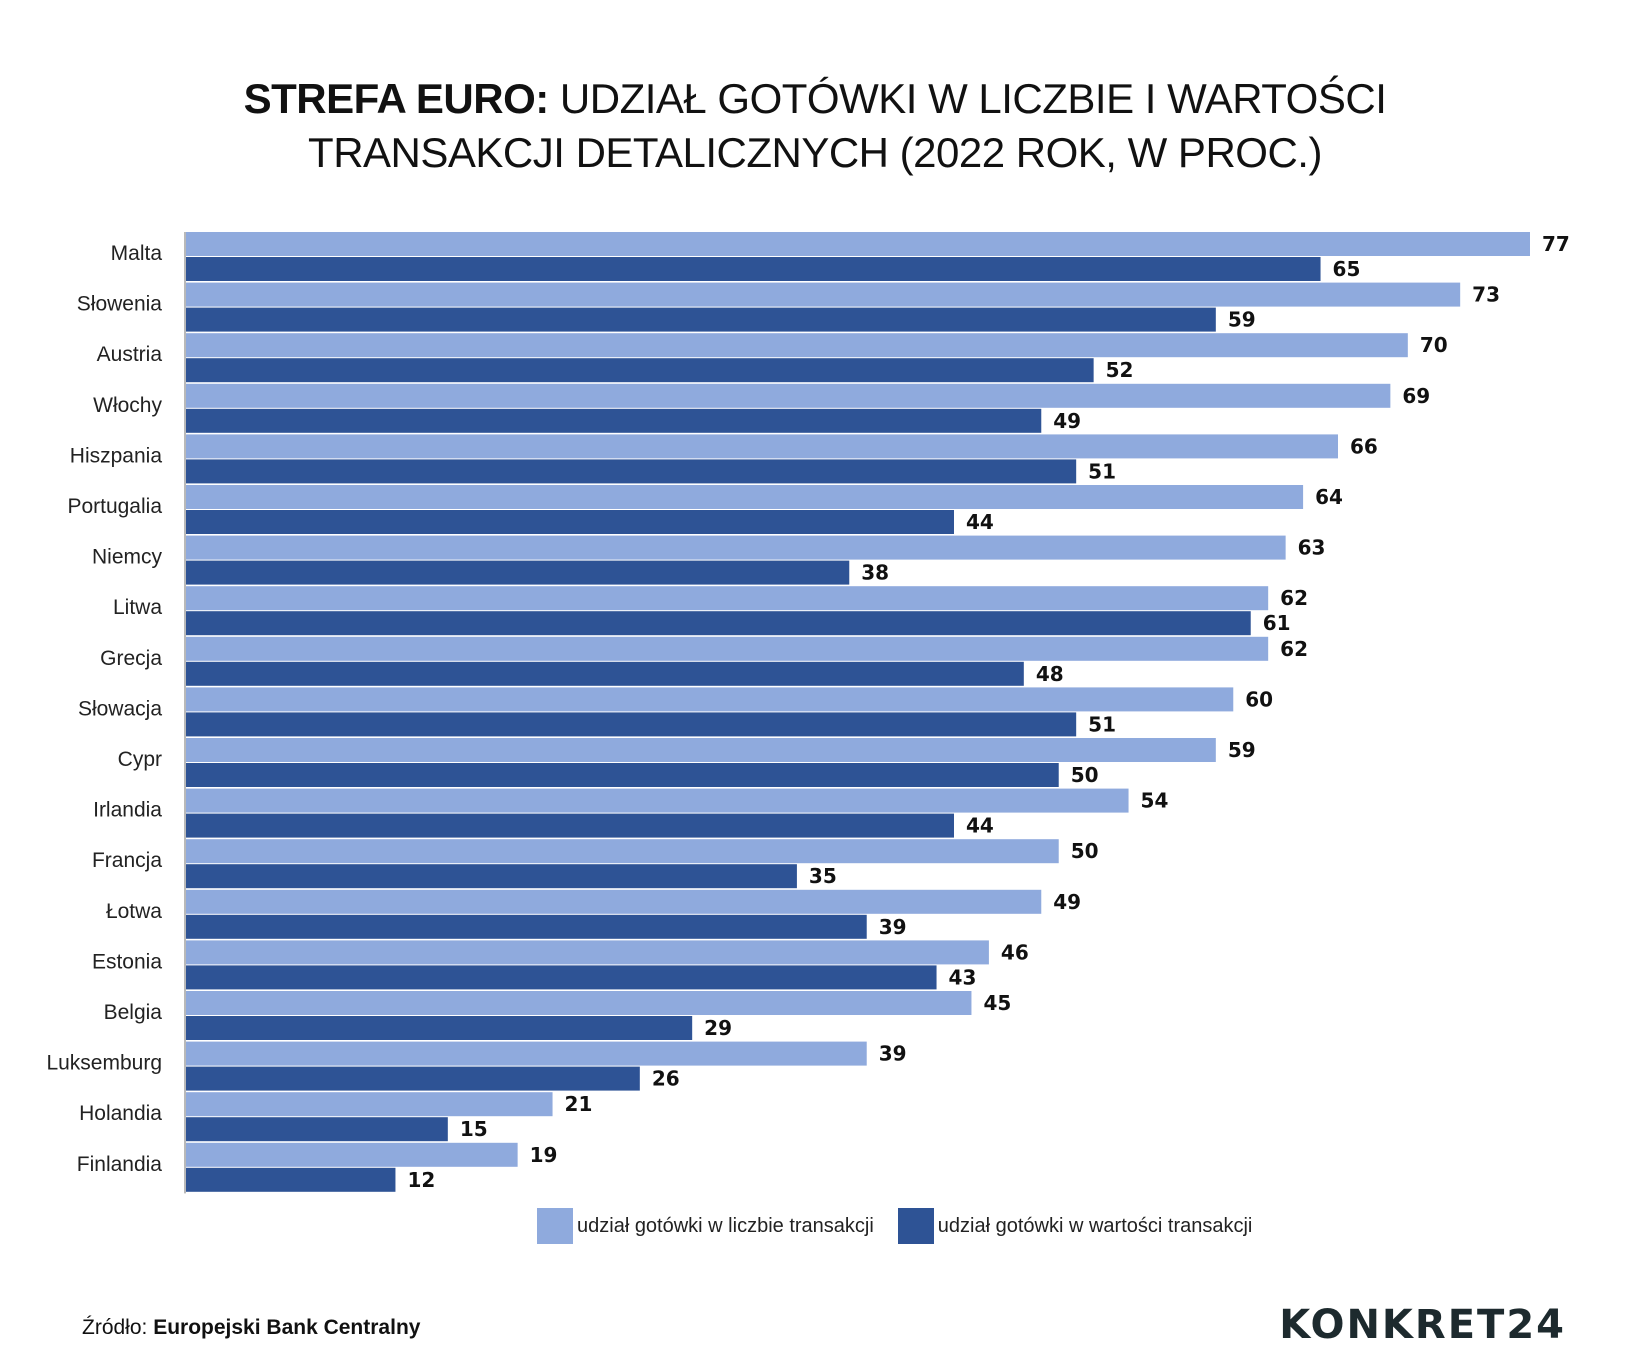  Describe the element at coordinates (1015, 952) in the screenshot. I see `data-label: 46` at that location.